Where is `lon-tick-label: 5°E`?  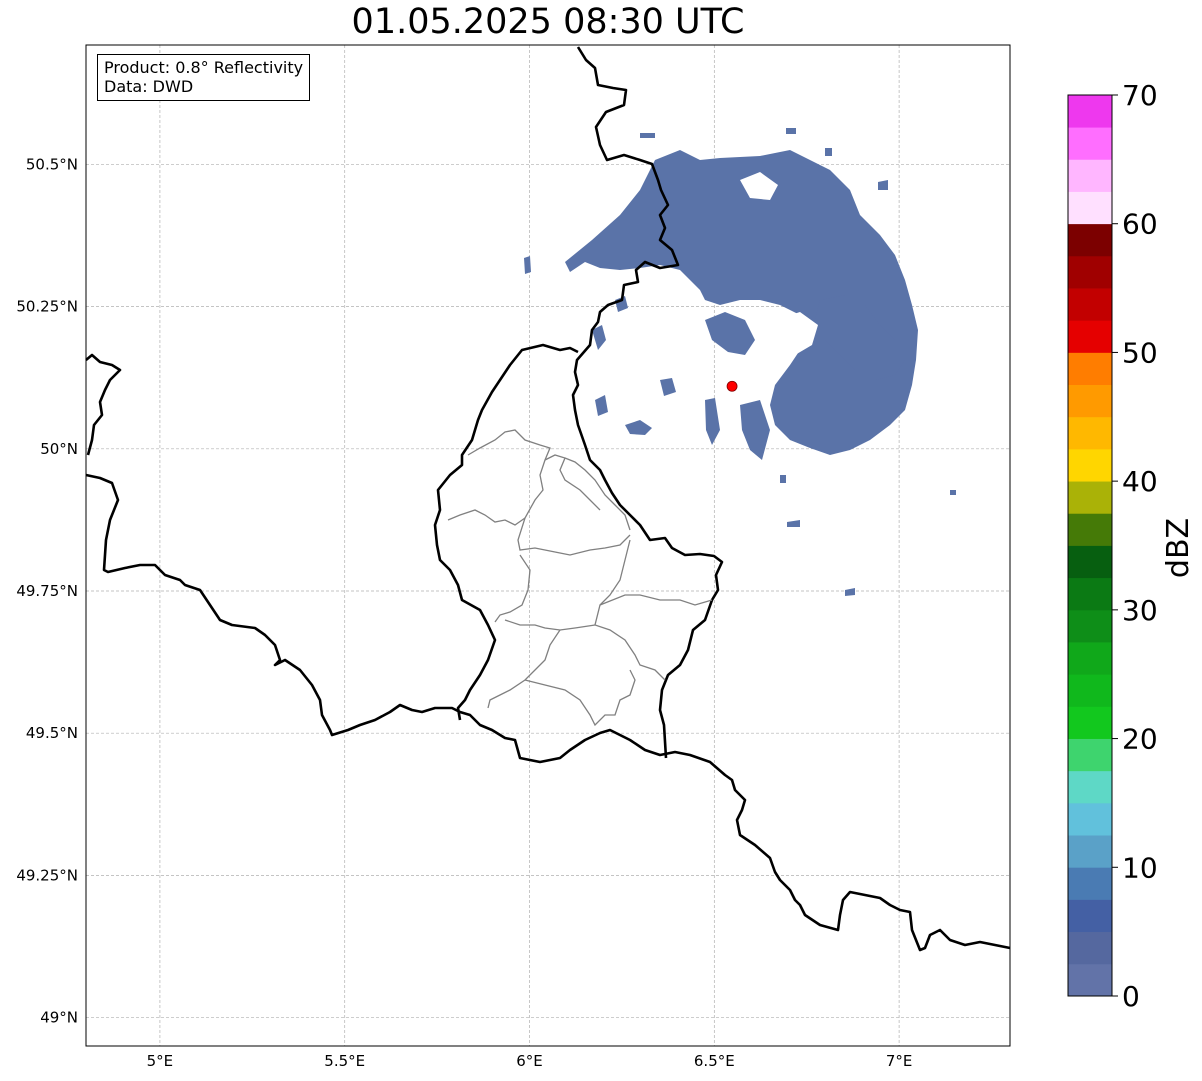
lon-tick-label: 5°E is located at coordinates (160, 1061).